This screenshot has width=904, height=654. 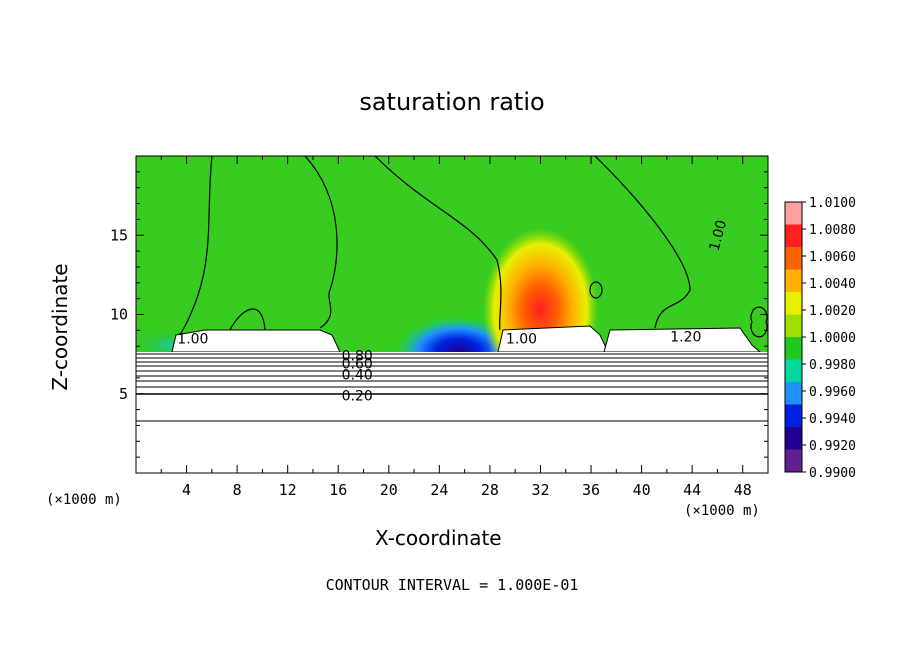 I want to click on y-tick-label: 5, so click(x=123, y=394).